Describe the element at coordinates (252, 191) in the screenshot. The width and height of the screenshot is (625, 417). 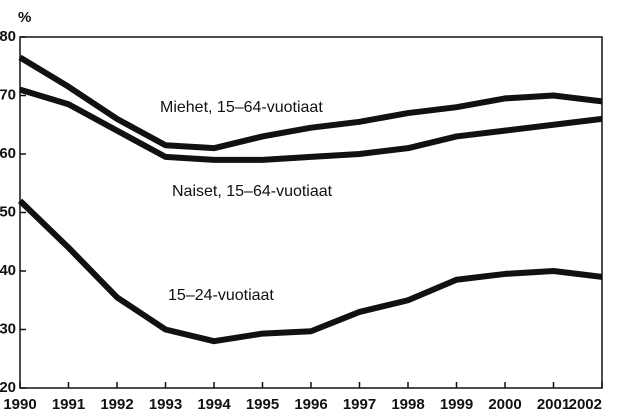
I see `series-label: Naiset, 15–64-vuotiaat` at that location.